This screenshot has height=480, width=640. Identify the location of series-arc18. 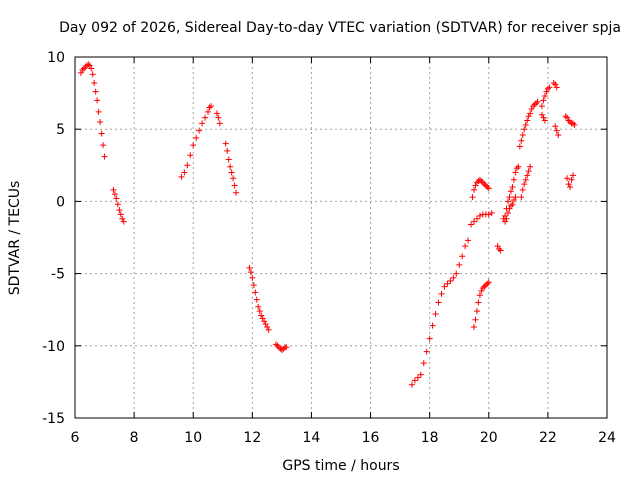
(543, 117).